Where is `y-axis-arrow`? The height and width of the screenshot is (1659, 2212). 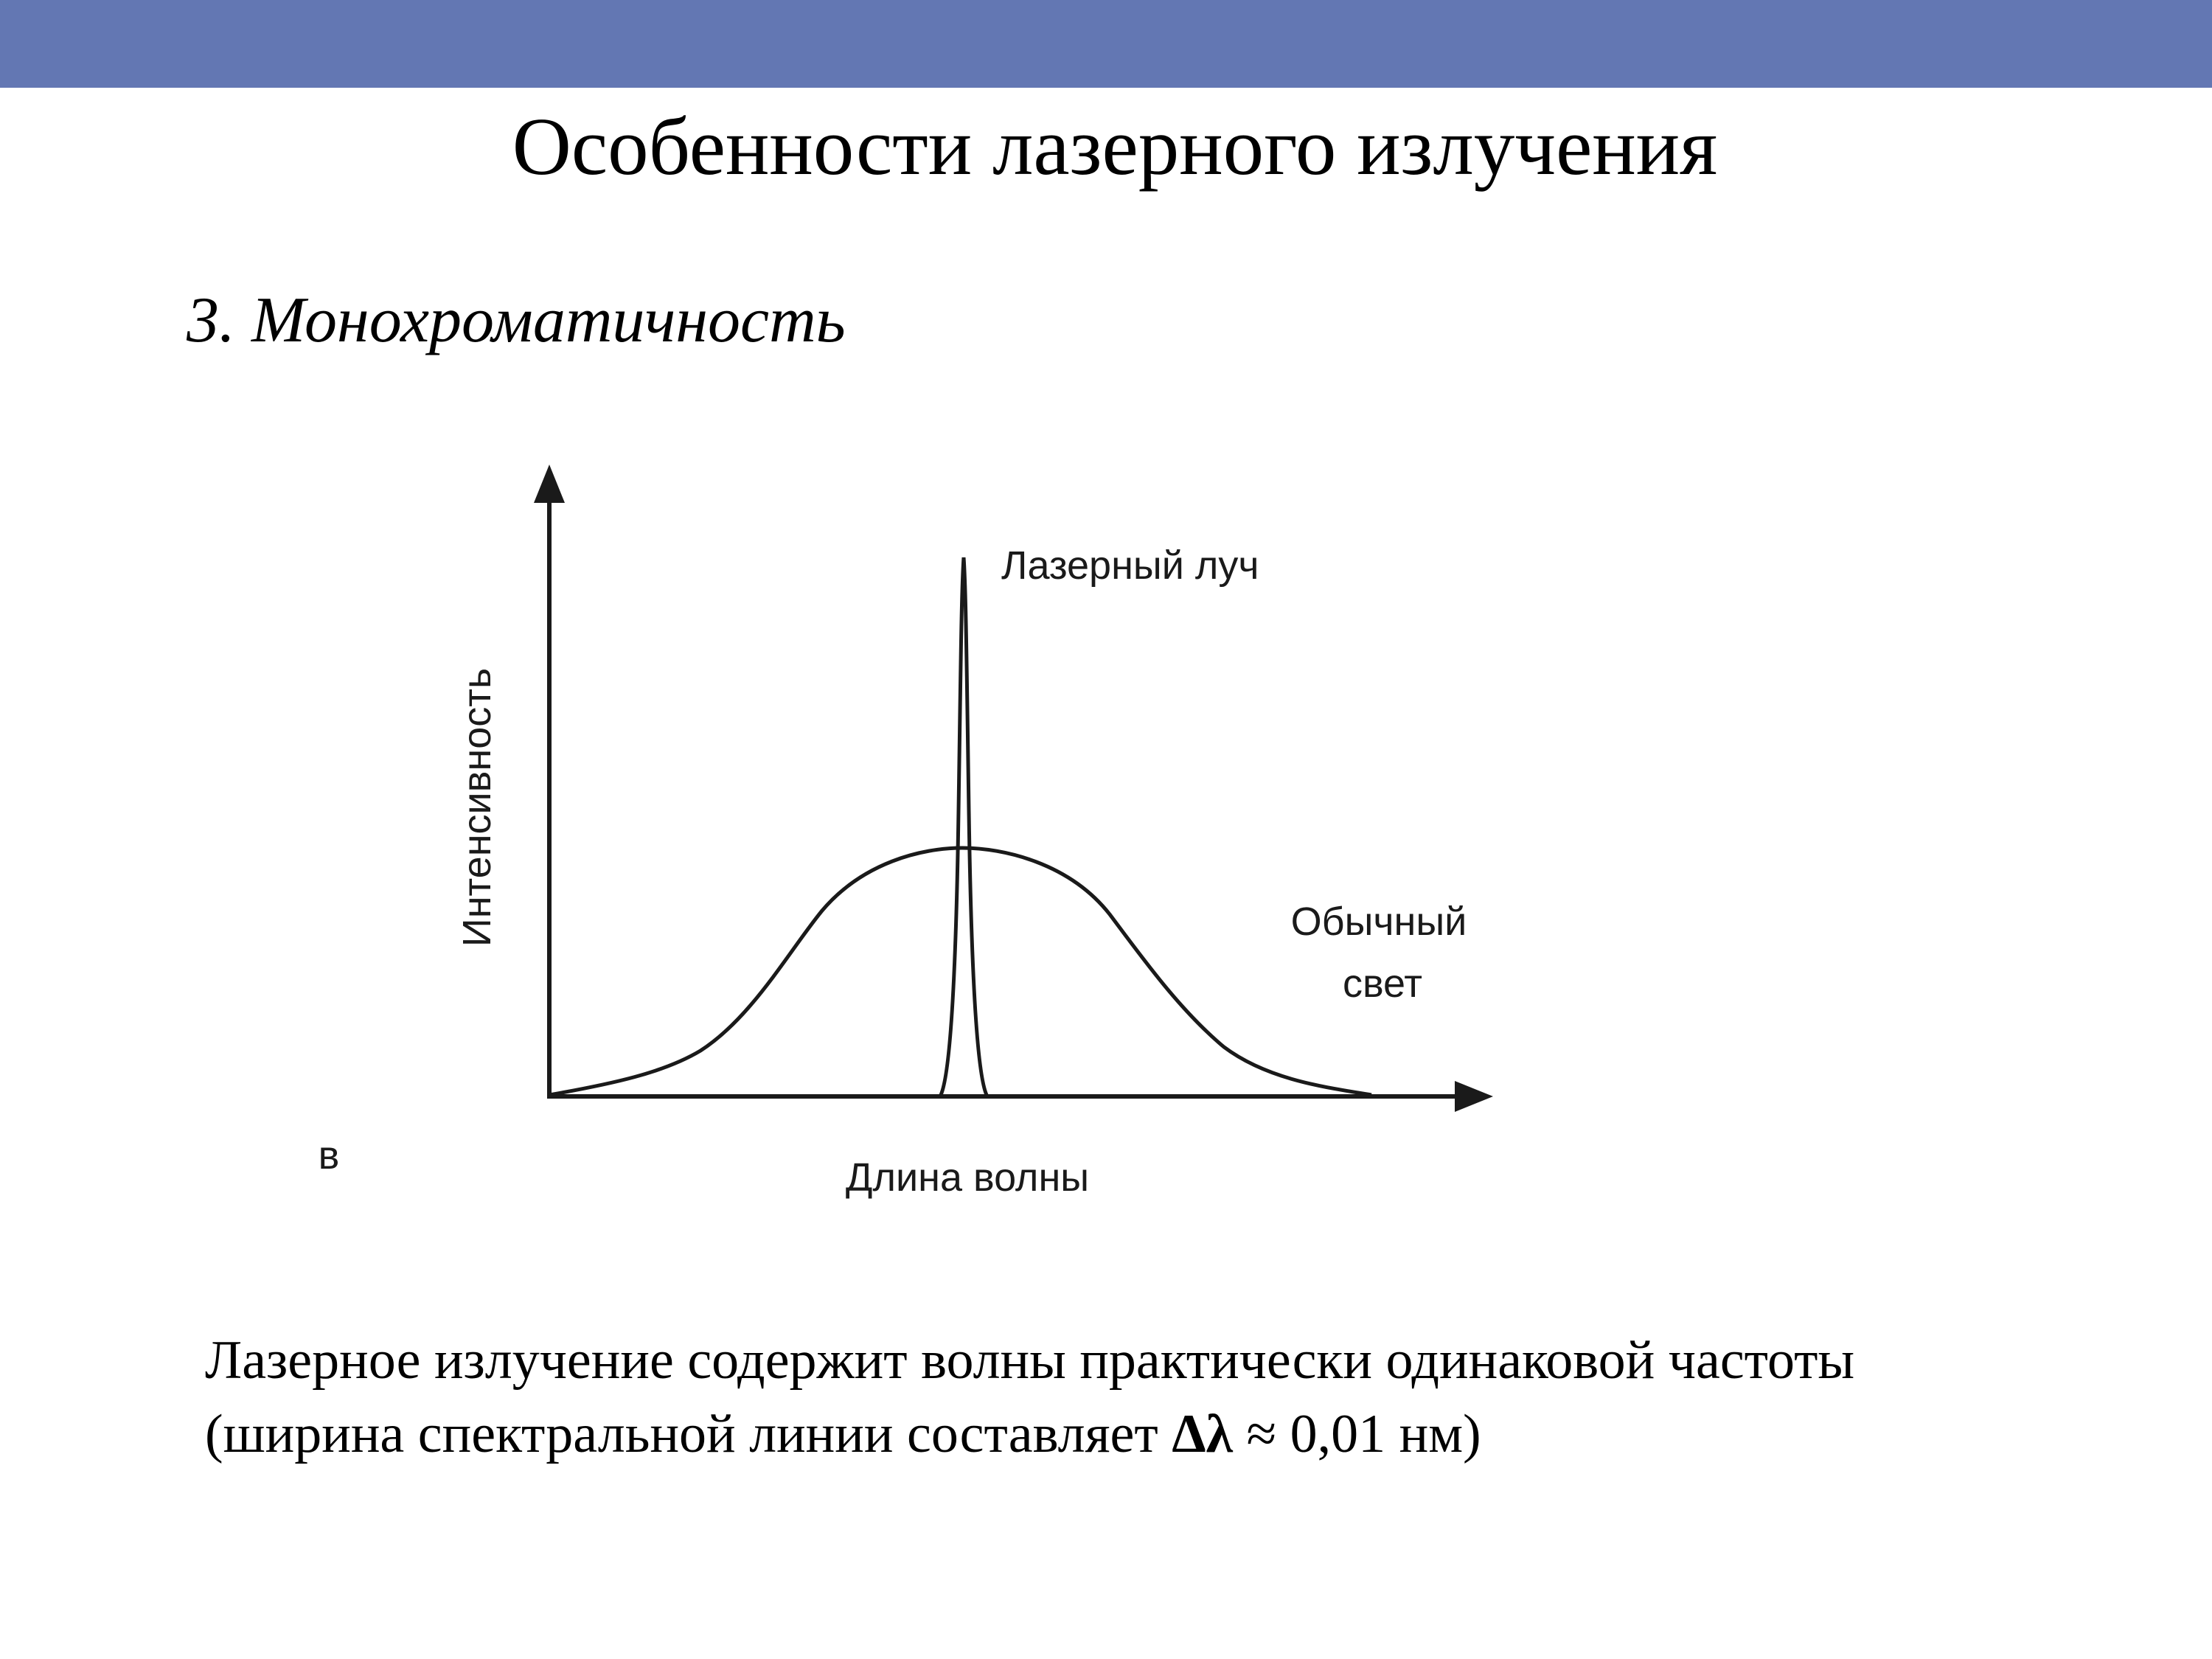
y-axis-arrow is located at coordinates (549, 484).